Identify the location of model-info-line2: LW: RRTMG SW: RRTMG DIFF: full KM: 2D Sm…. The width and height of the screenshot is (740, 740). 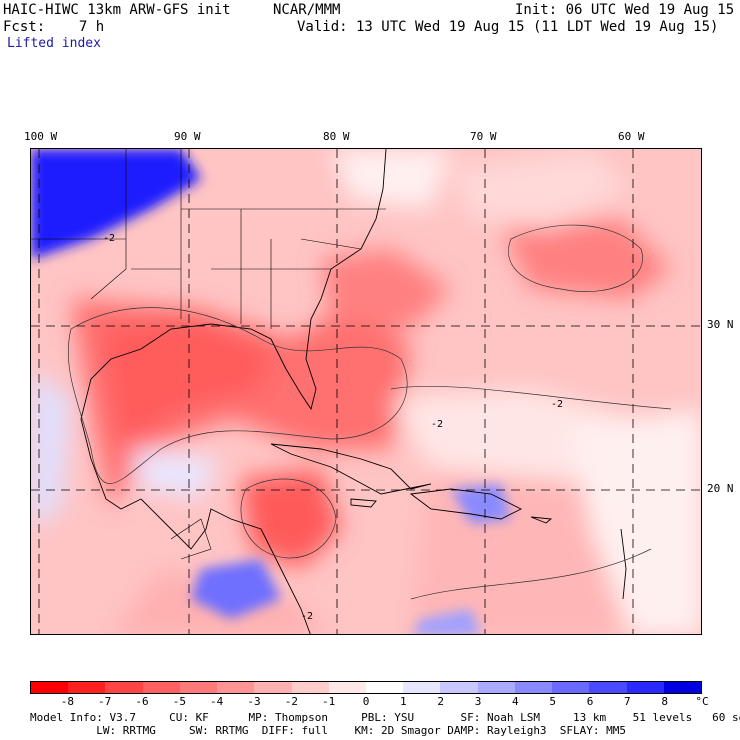
(328, 730).